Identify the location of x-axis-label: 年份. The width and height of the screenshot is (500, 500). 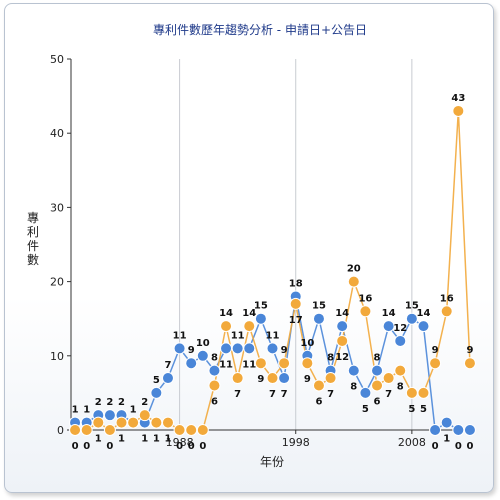
(272, 462).